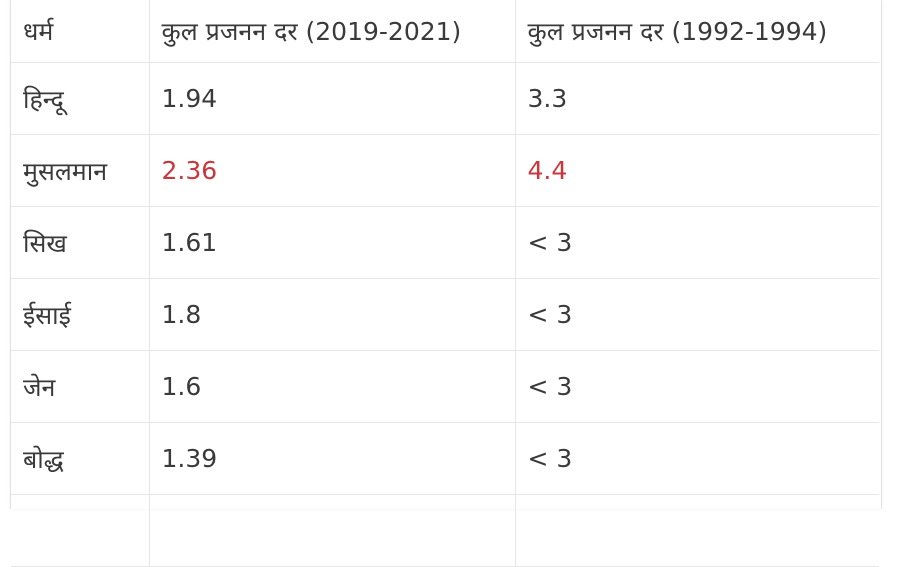 This screenshot has height=567, width=905. I want to click on religion-cell: सिख, so click(80, 242).